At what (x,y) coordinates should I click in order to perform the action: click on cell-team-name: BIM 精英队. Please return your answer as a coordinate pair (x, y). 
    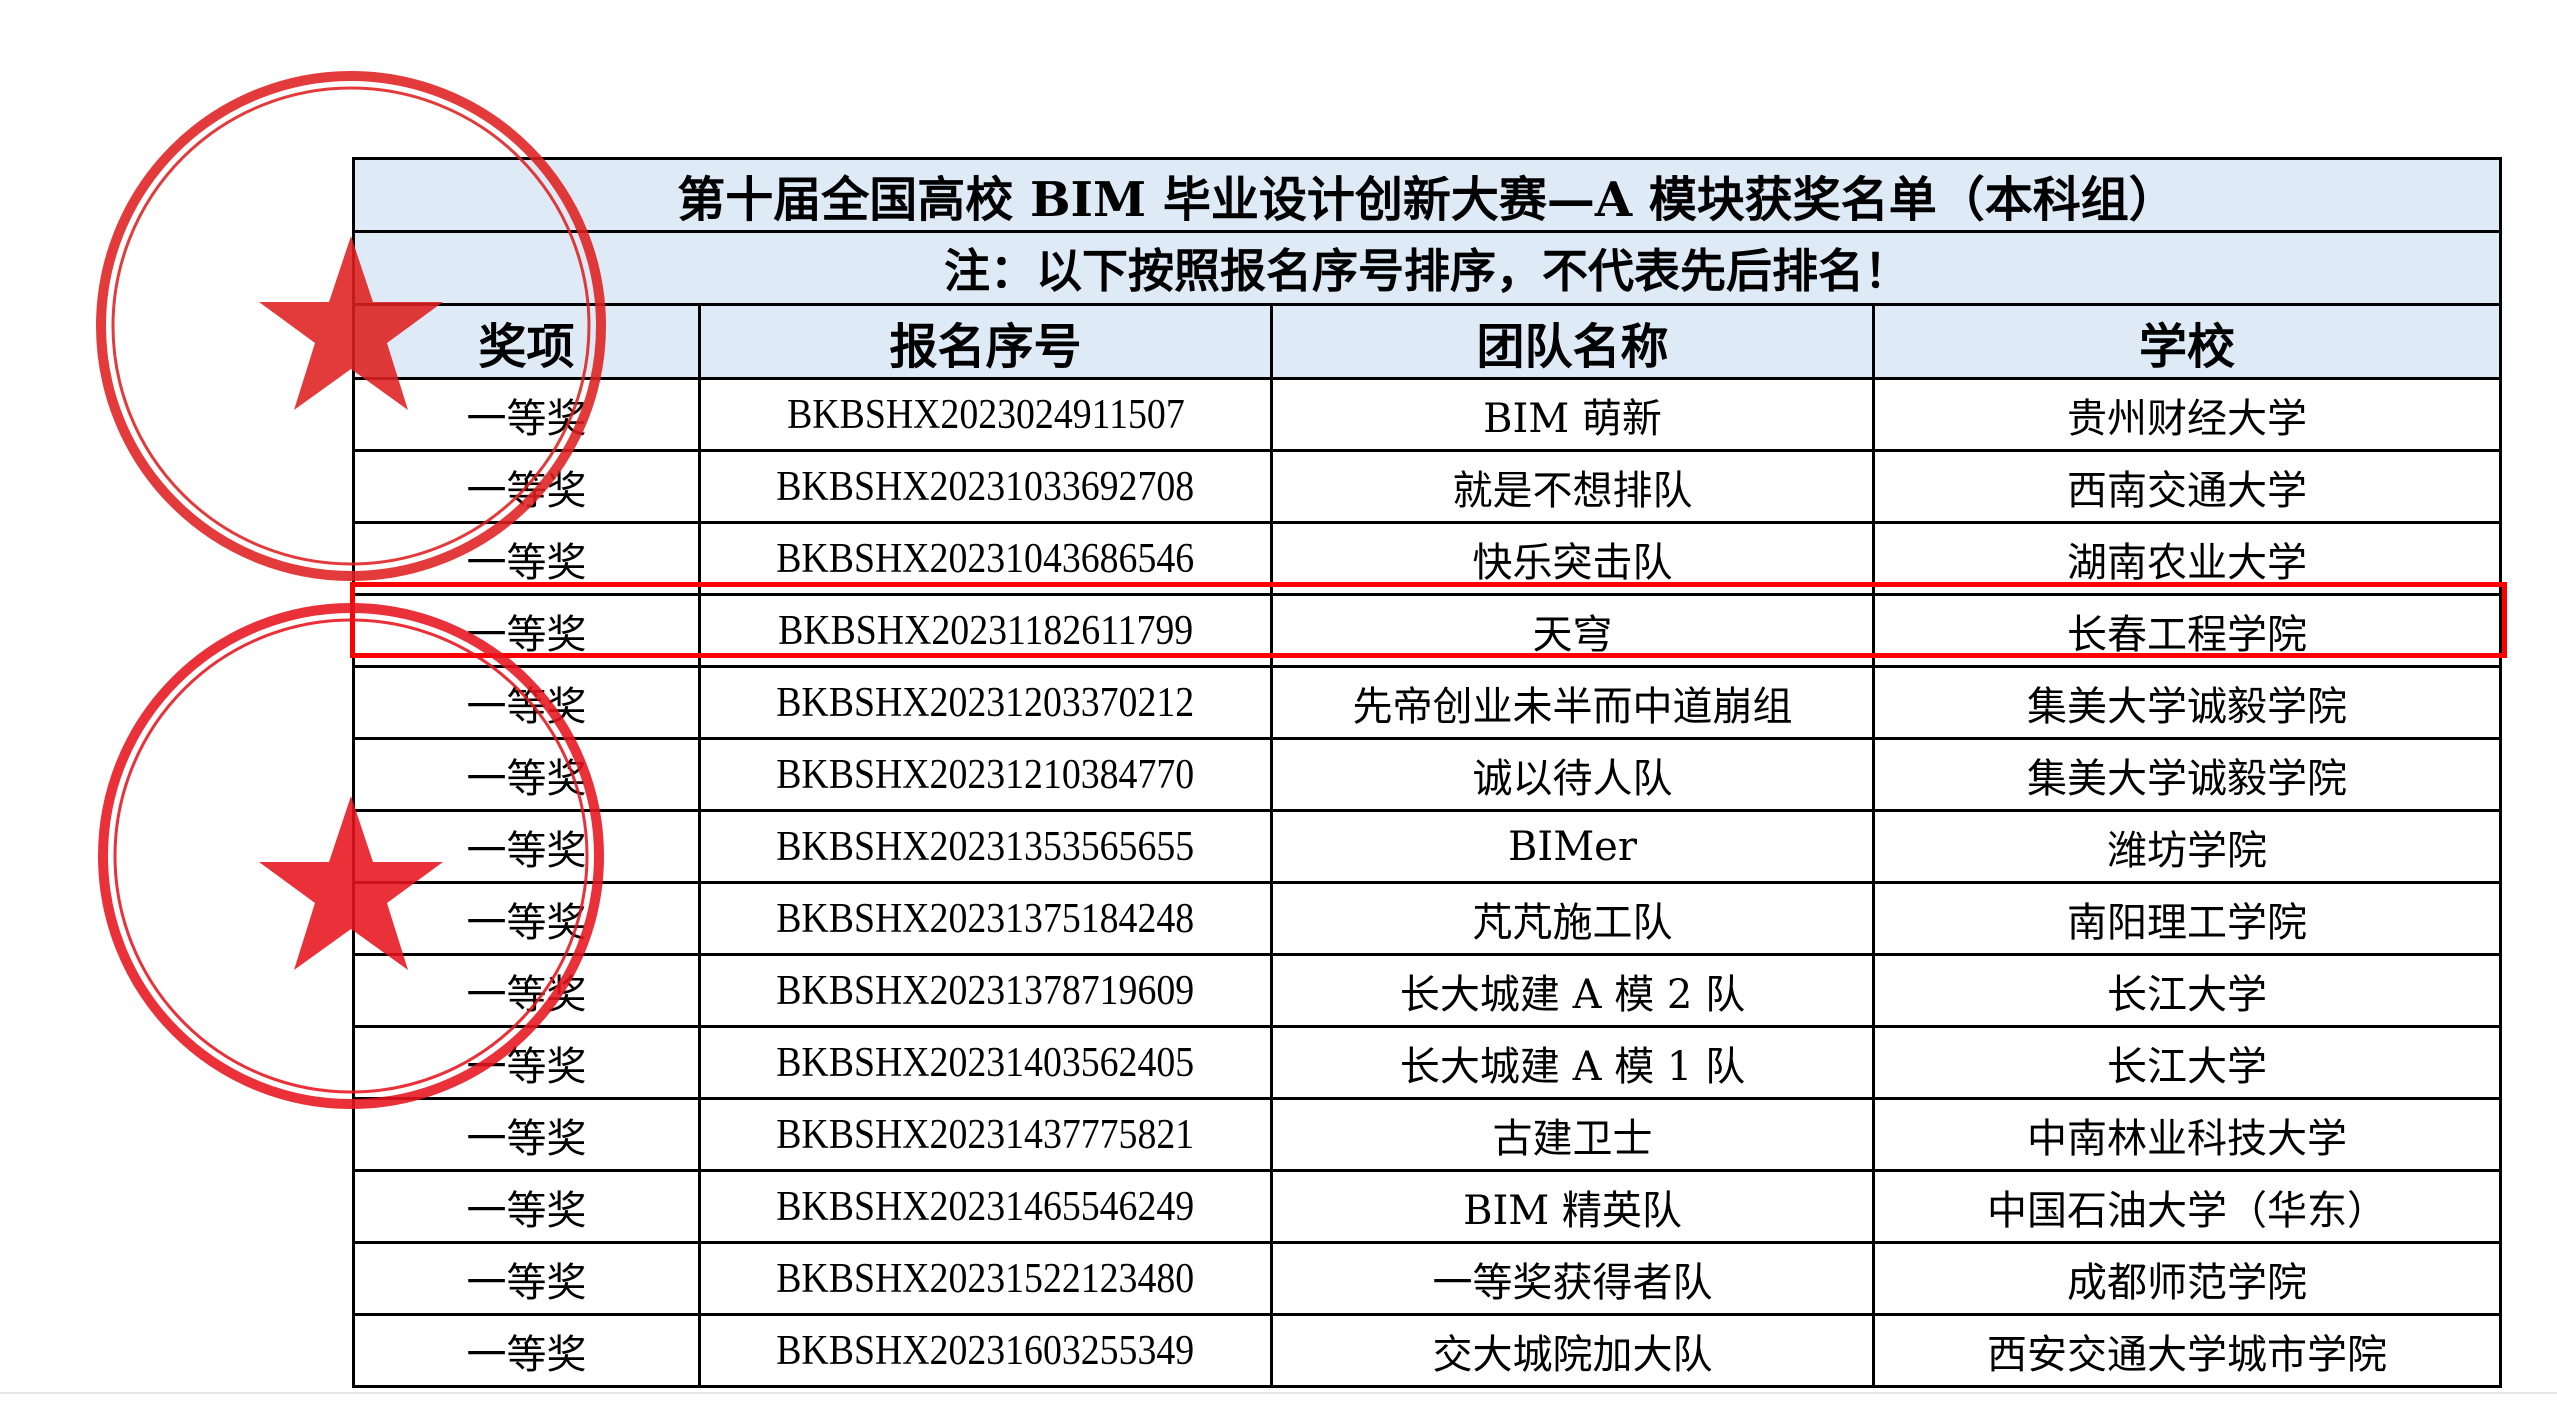
    Looking at the image, I should click on (1572, 1206).